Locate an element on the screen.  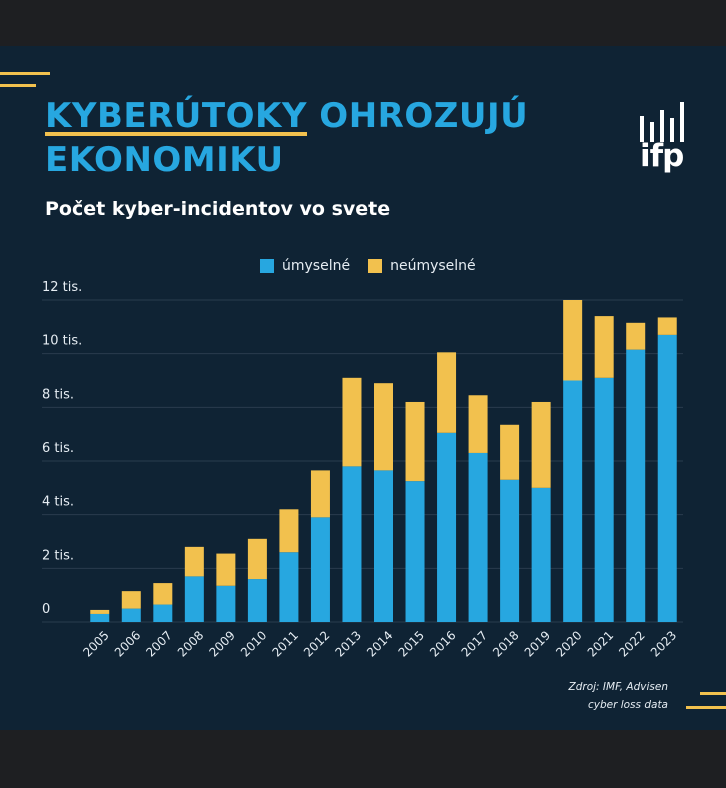
x-tick-label: 2018 is located at coordinates (505, 643).